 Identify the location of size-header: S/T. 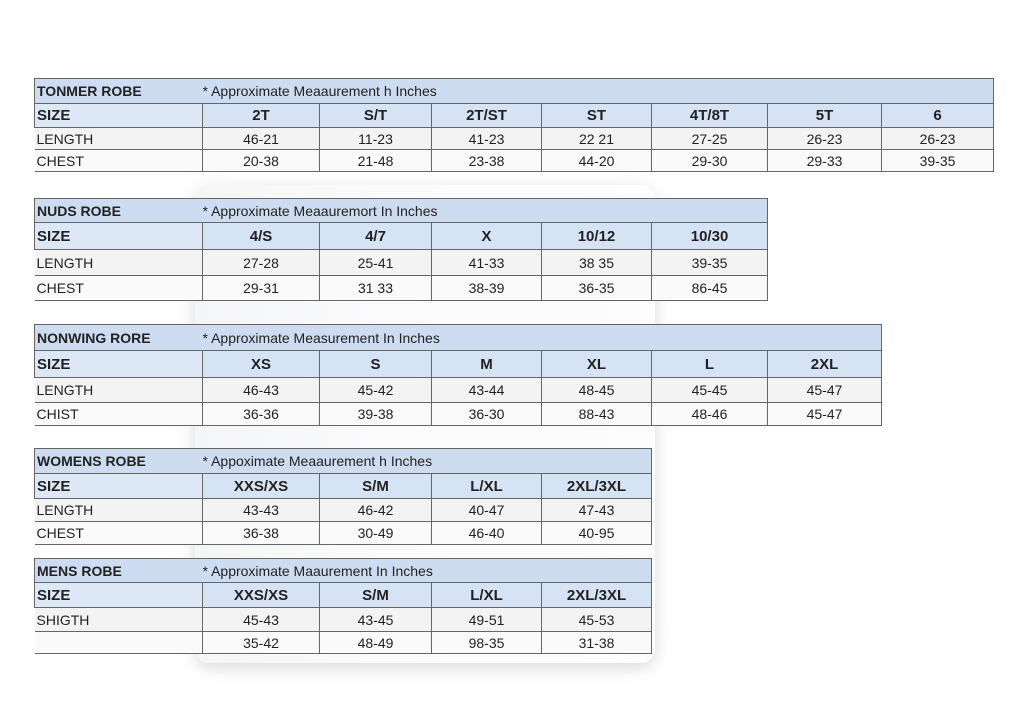
(375, 115).